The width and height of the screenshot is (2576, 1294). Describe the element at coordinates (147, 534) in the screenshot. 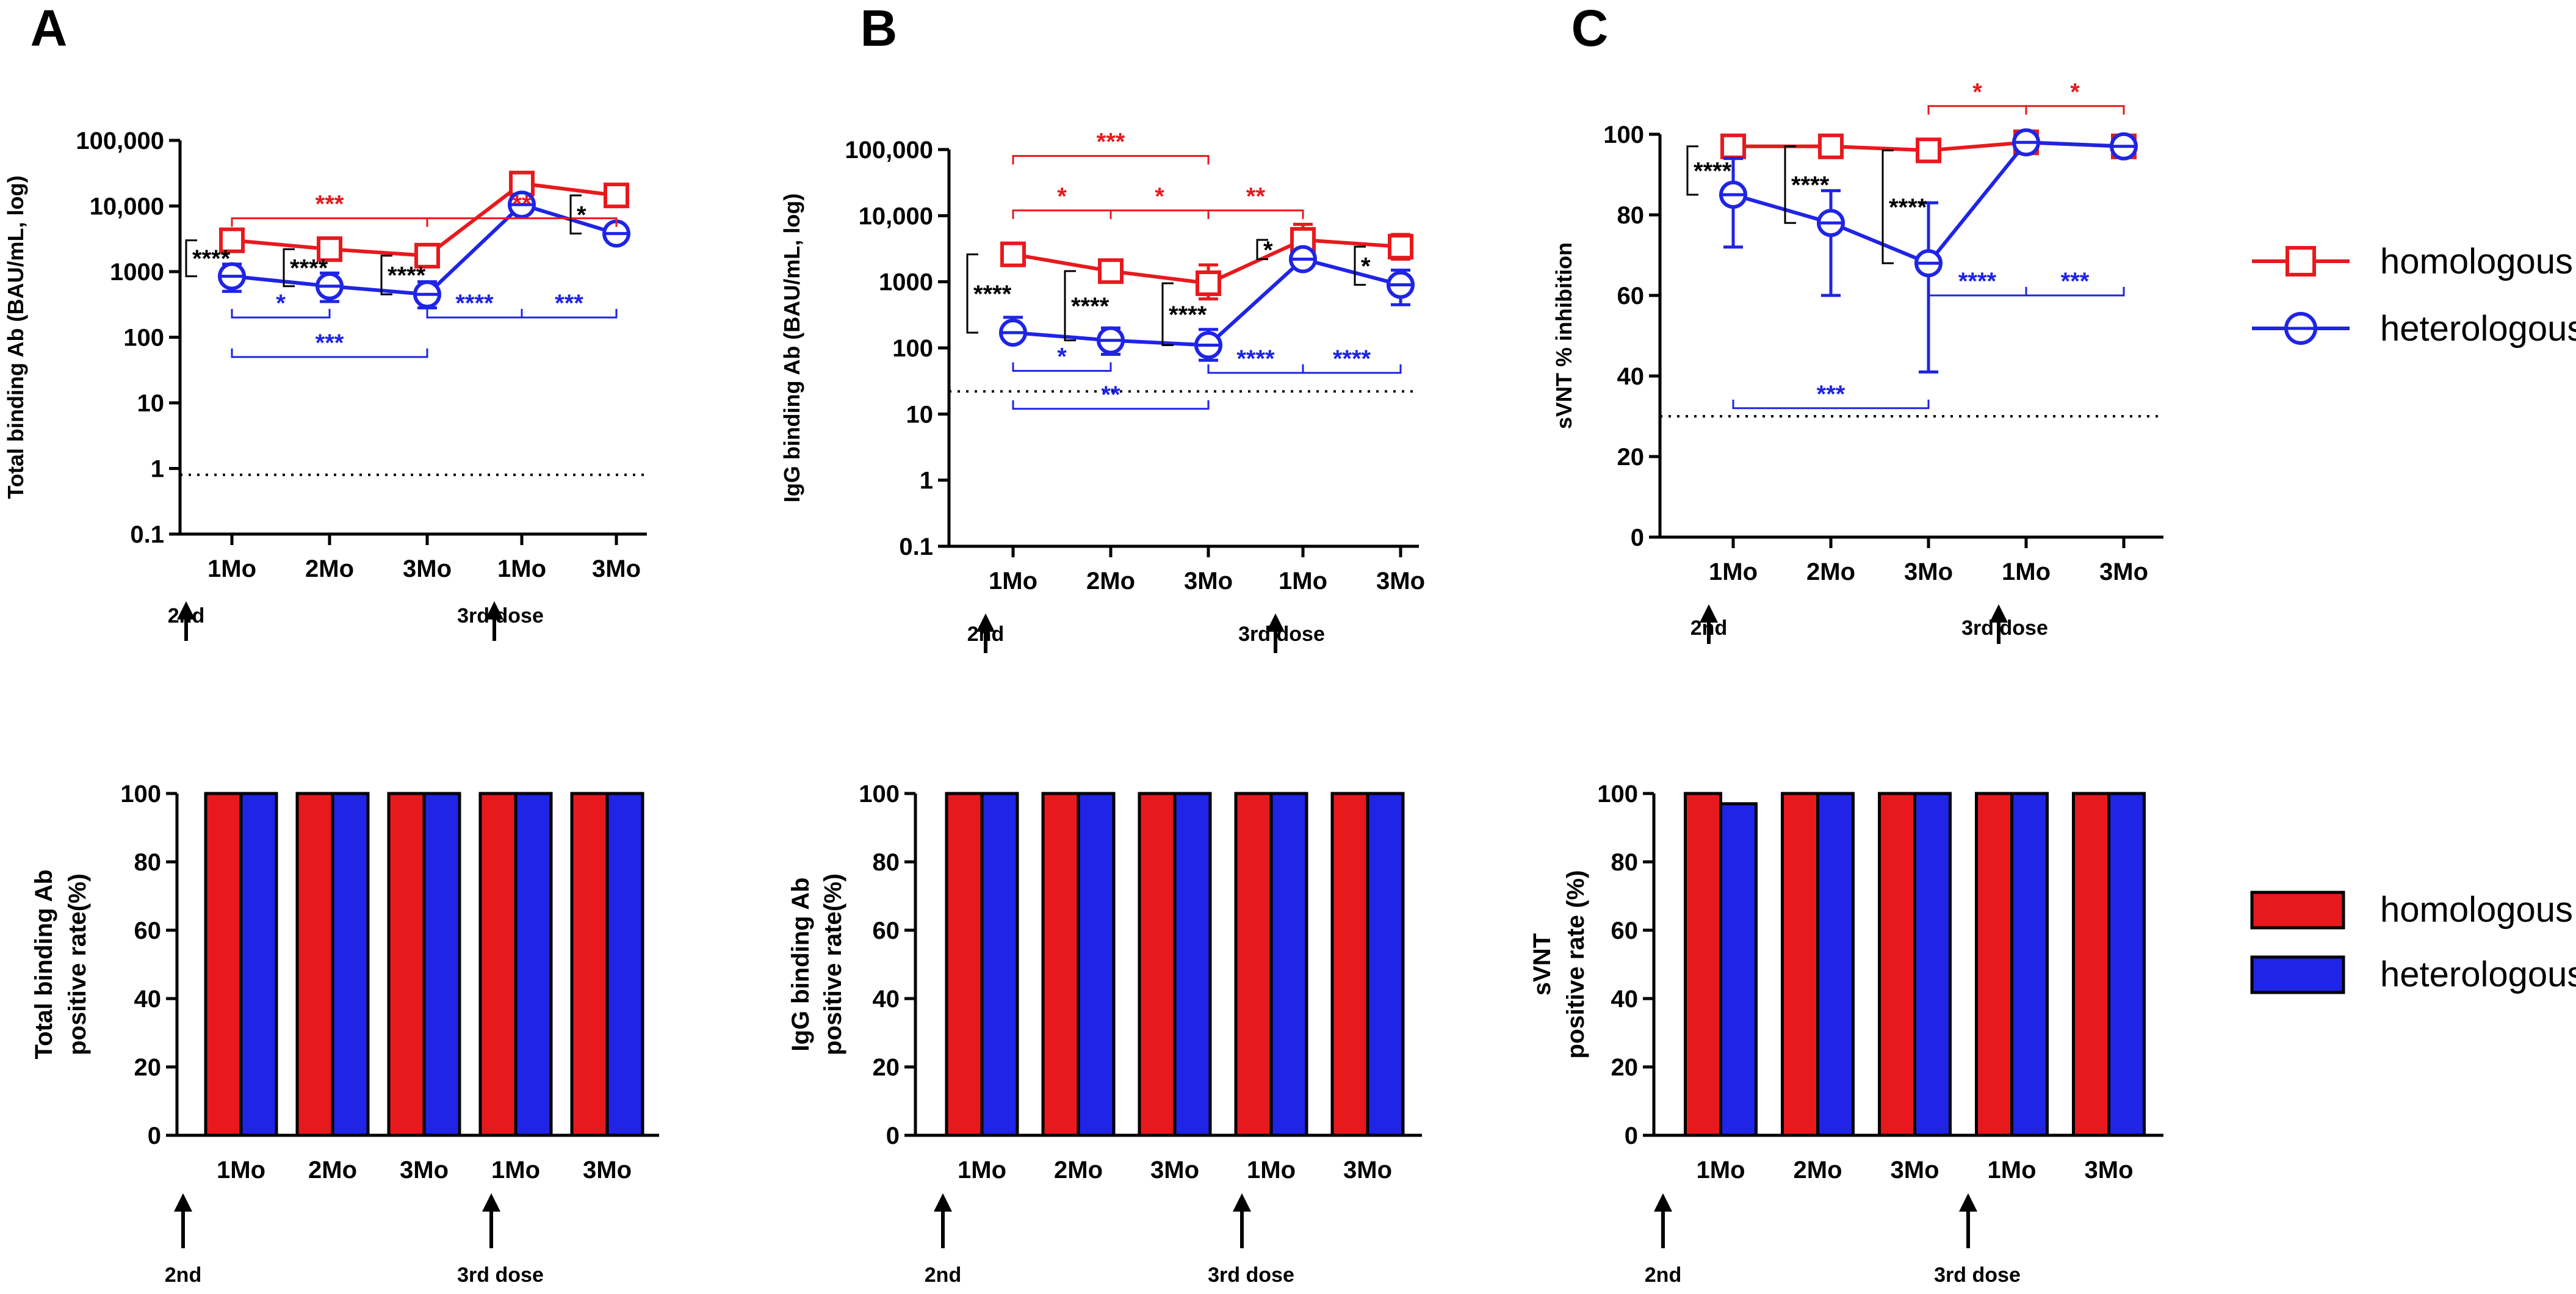

I see `y-tick-label-A-0: 0.1` at that location.